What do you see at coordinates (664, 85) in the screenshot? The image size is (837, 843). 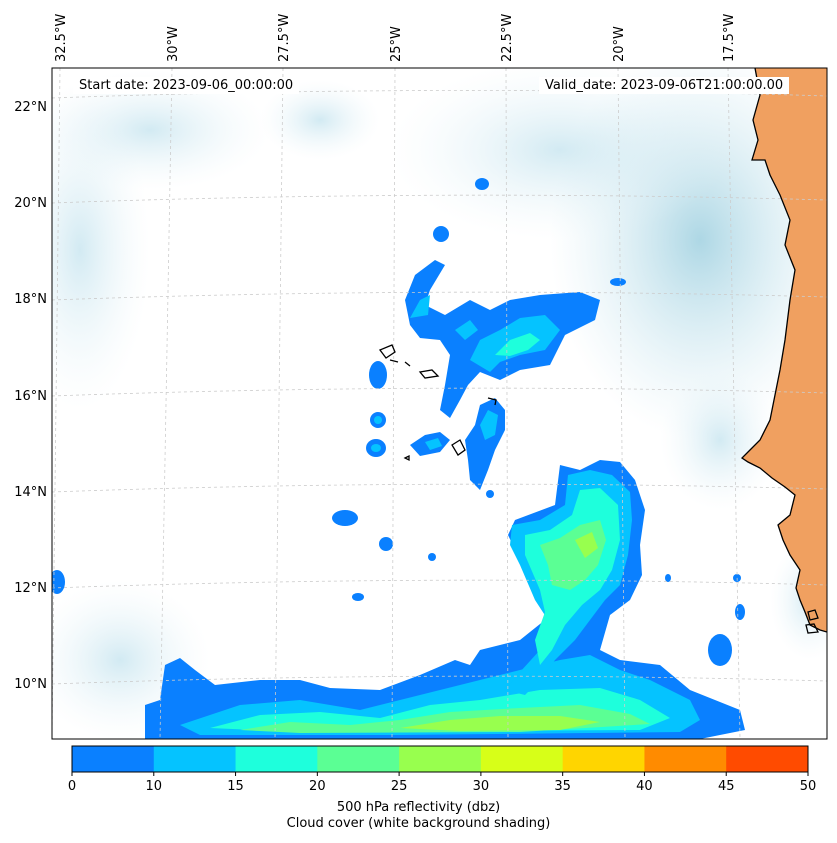 I see `valid-date-label: Valid_date: 2023-09-06T21:00:00.00` at bounding box center [664, 85].